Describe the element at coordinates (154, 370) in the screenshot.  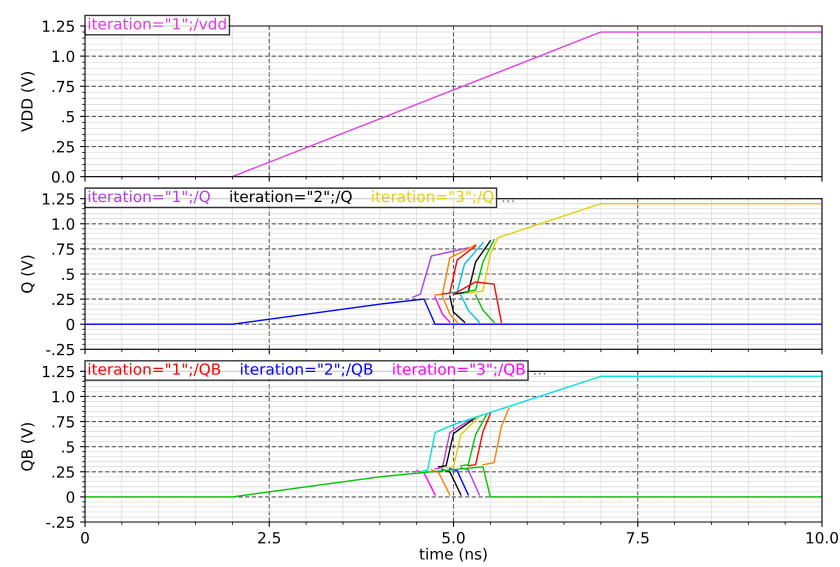
I see `text: iteration="1";/QB` at that location.